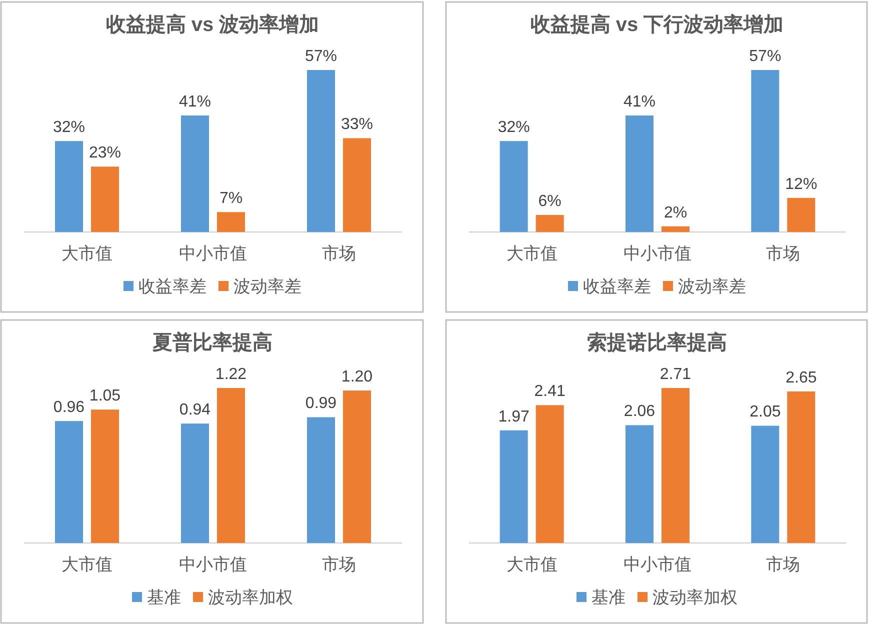  What do you see at coordinates (321, 403) in the screenshot?
I see `data-label: 0.99` at bounding box center [321, 403].